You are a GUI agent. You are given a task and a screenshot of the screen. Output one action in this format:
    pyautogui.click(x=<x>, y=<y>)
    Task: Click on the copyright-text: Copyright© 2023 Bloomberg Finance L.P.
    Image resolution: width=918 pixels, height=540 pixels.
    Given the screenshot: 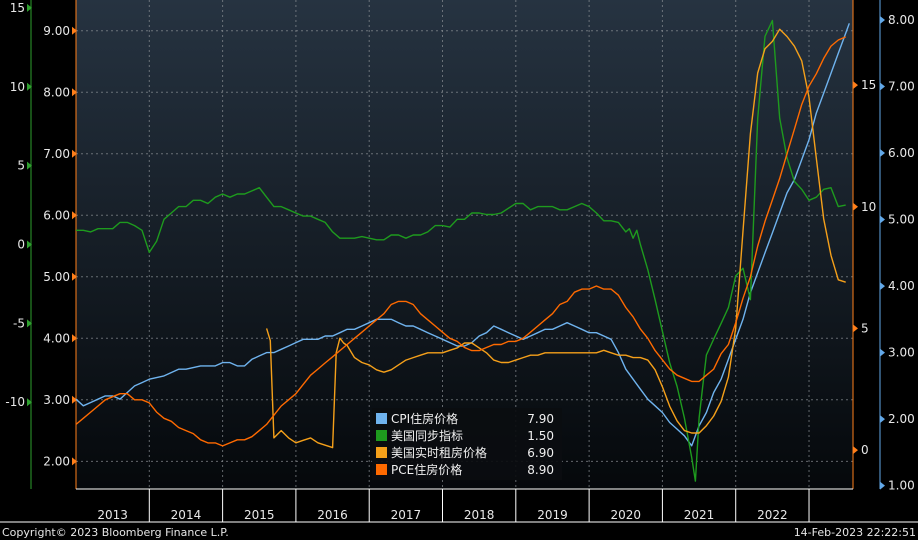 What is the action you would take?
    pyautogui.click(x=115, y=532)
    